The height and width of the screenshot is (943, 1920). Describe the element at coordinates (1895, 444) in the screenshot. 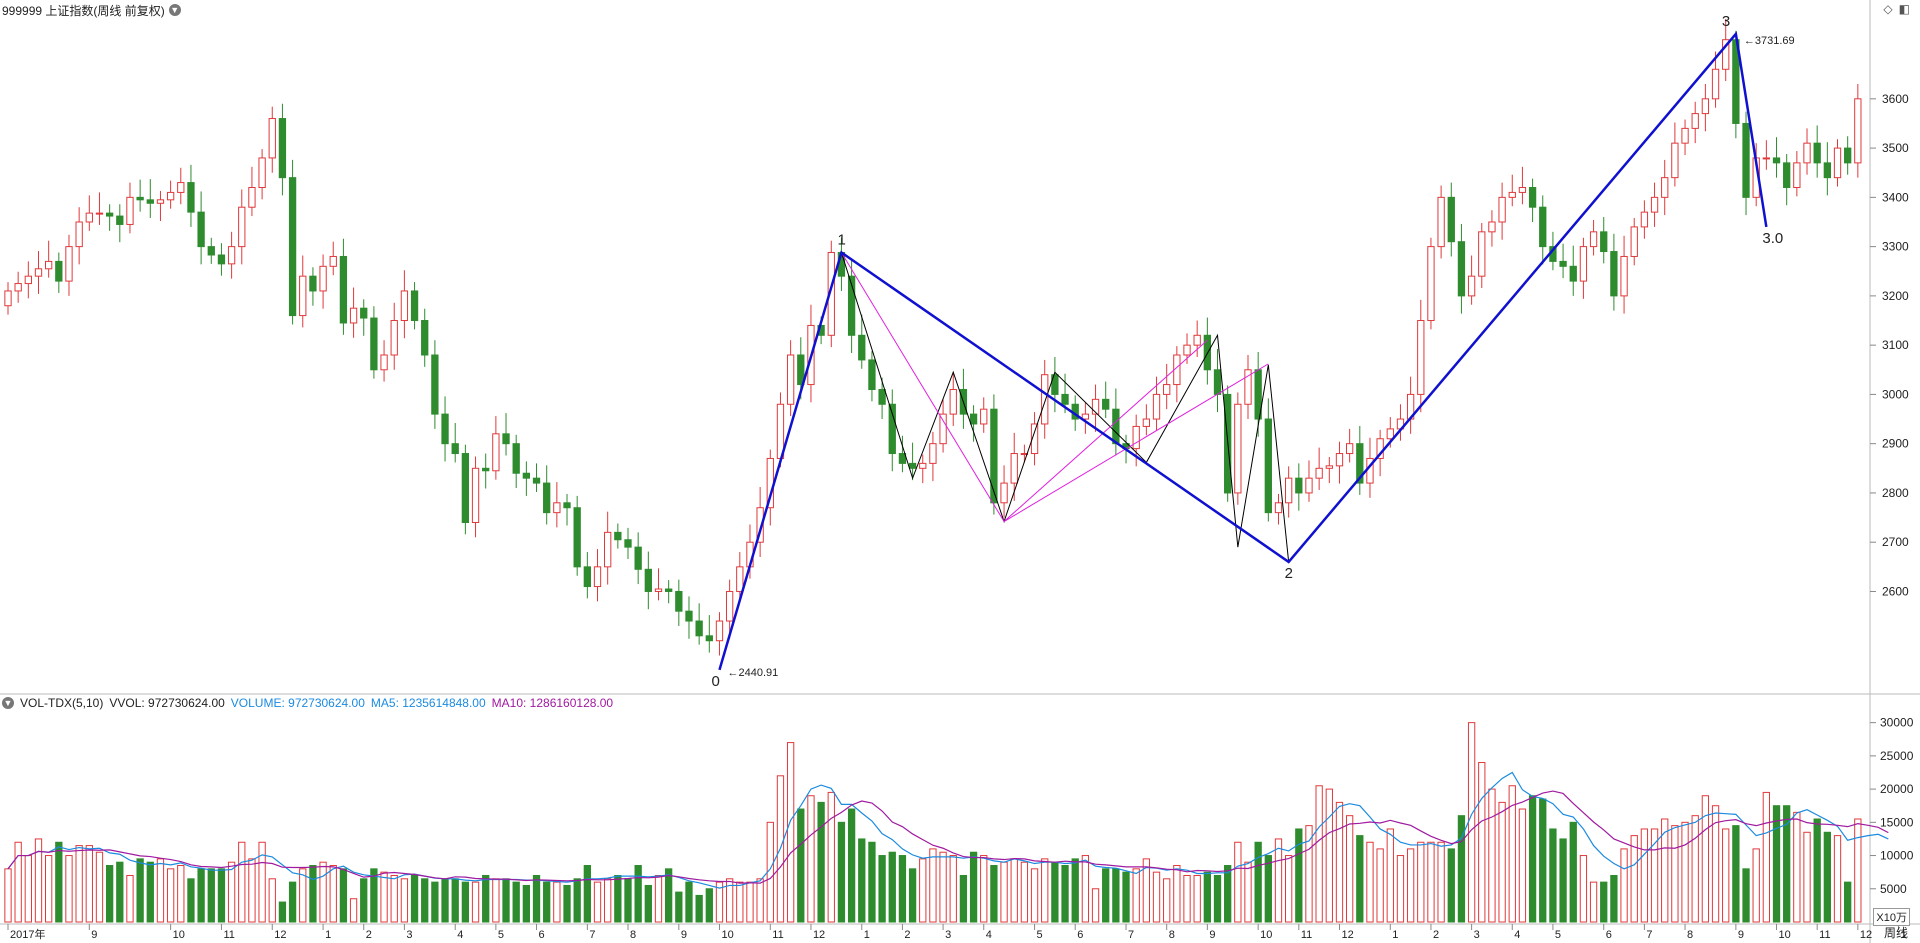

I see `price-tick-label: 2900` at that location.